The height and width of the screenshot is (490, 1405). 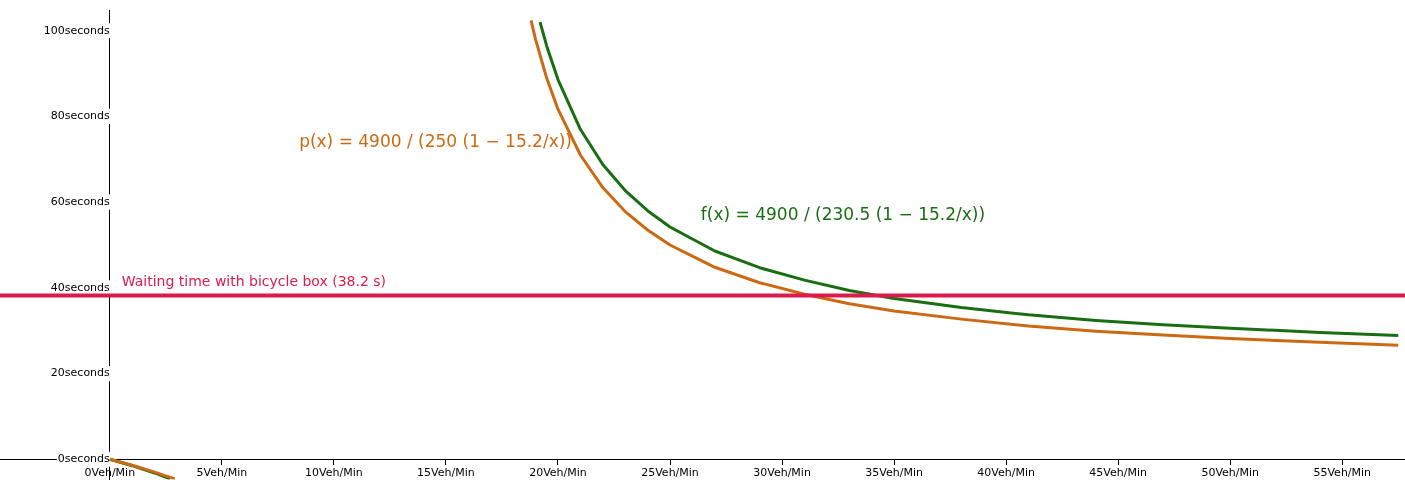 I want to click on x-tick-label: 40Veh/Min, so click(x=1006, y=472).